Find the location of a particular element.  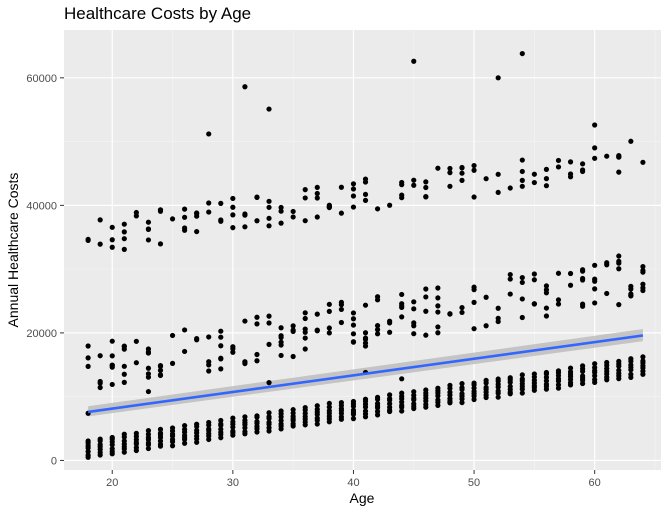

y-axis-ticks: 0 20000 40000 60000 is located at coordinates (45, 270).